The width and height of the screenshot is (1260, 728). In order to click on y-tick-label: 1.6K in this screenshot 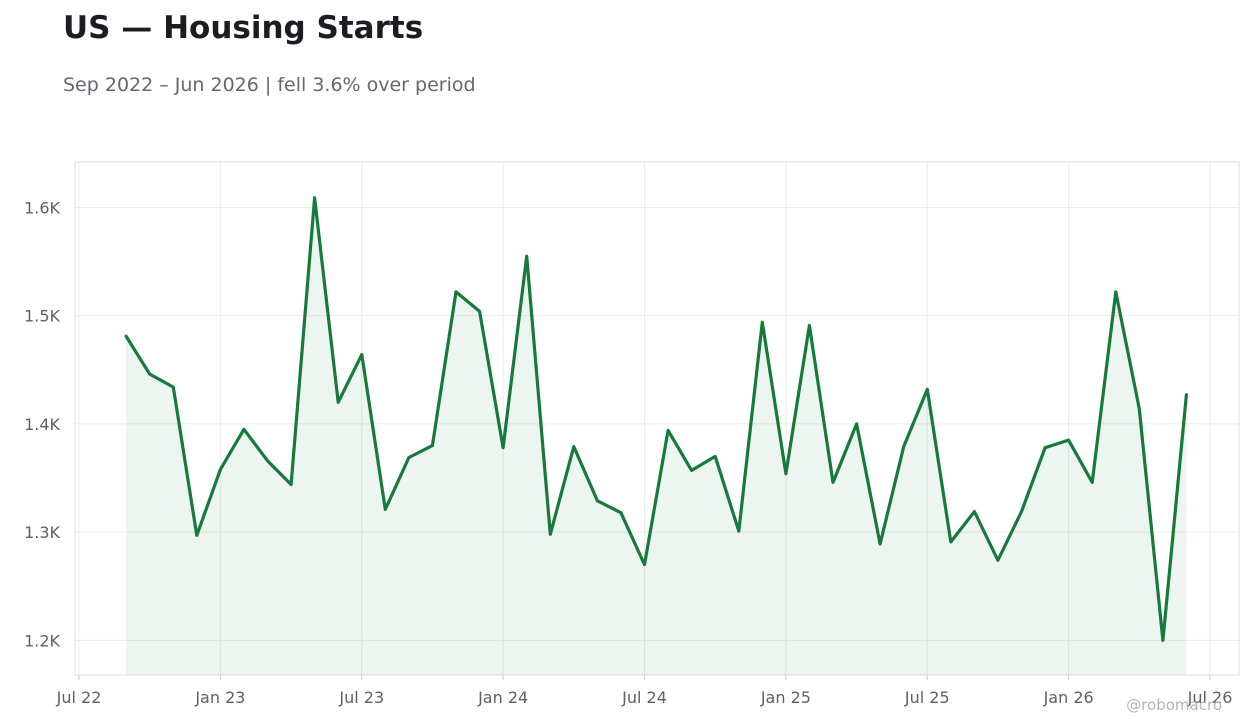, I will do `click(42, 207)`.